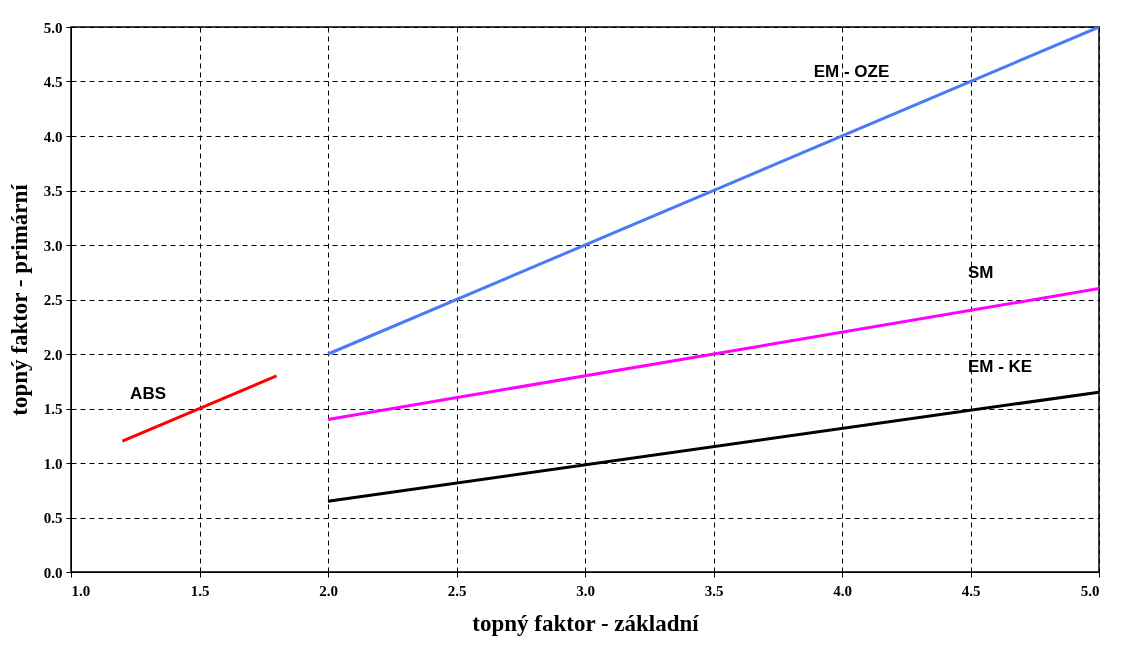 The width and height of the screenshot is (1127, 656). What do you see at coordinates (19, 299) in the screenshot?
I see `y-axis-title: topný faktor - primární` at bounding box center [19, 299].